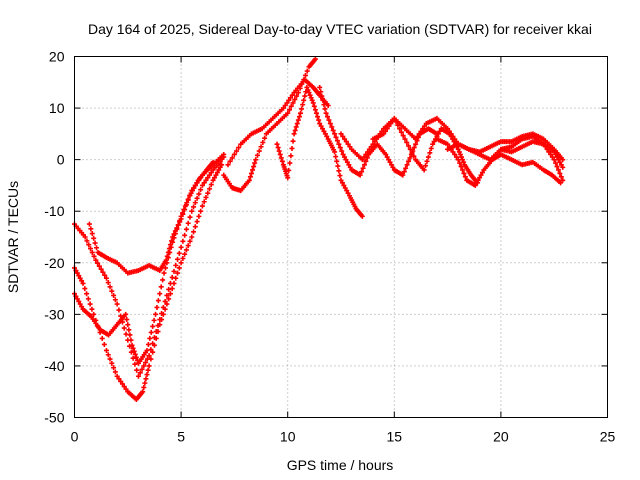 The height and width of the screenshot is (480, 640). Describe the element at coordinates (54, 418) in the screenshot. I see `y-tick-label: -50` at that location.